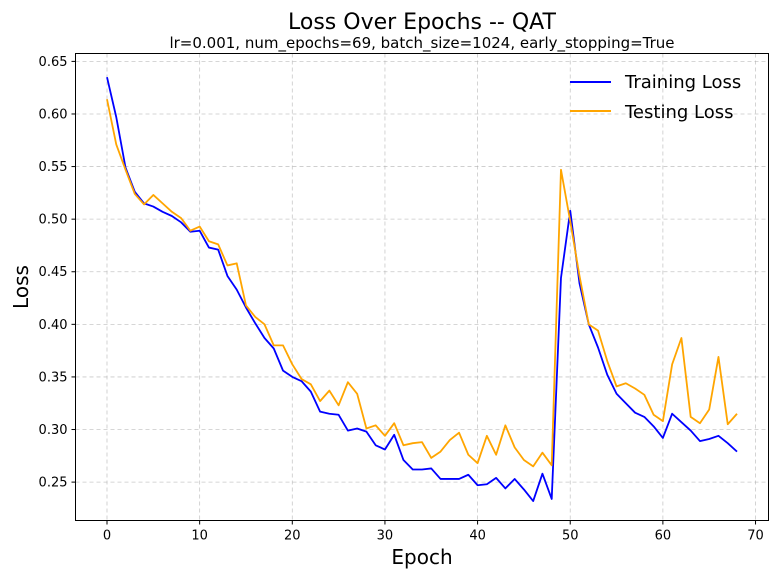 The height and width of the screenshot is (578, 778). I want to click on y-tick-label: 0.35, so click(53, 377).